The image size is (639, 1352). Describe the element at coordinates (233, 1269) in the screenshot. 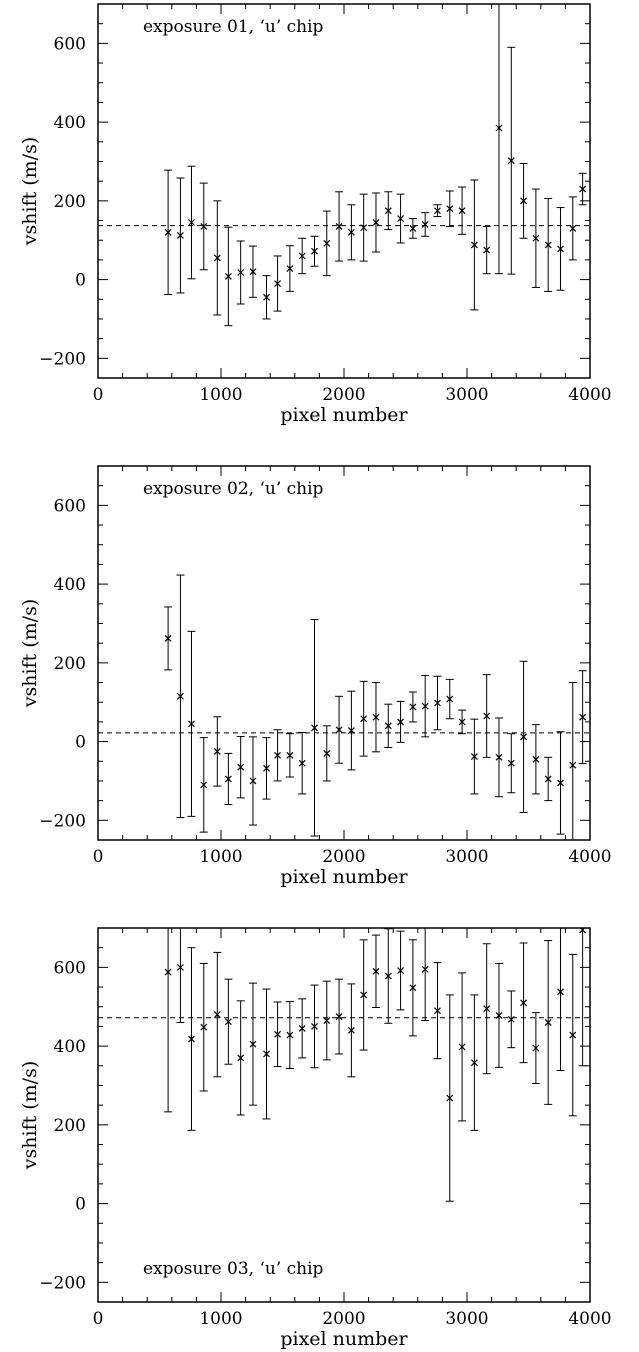

I see `panel-label: exposure 03, ‘u’ chip` at that location.